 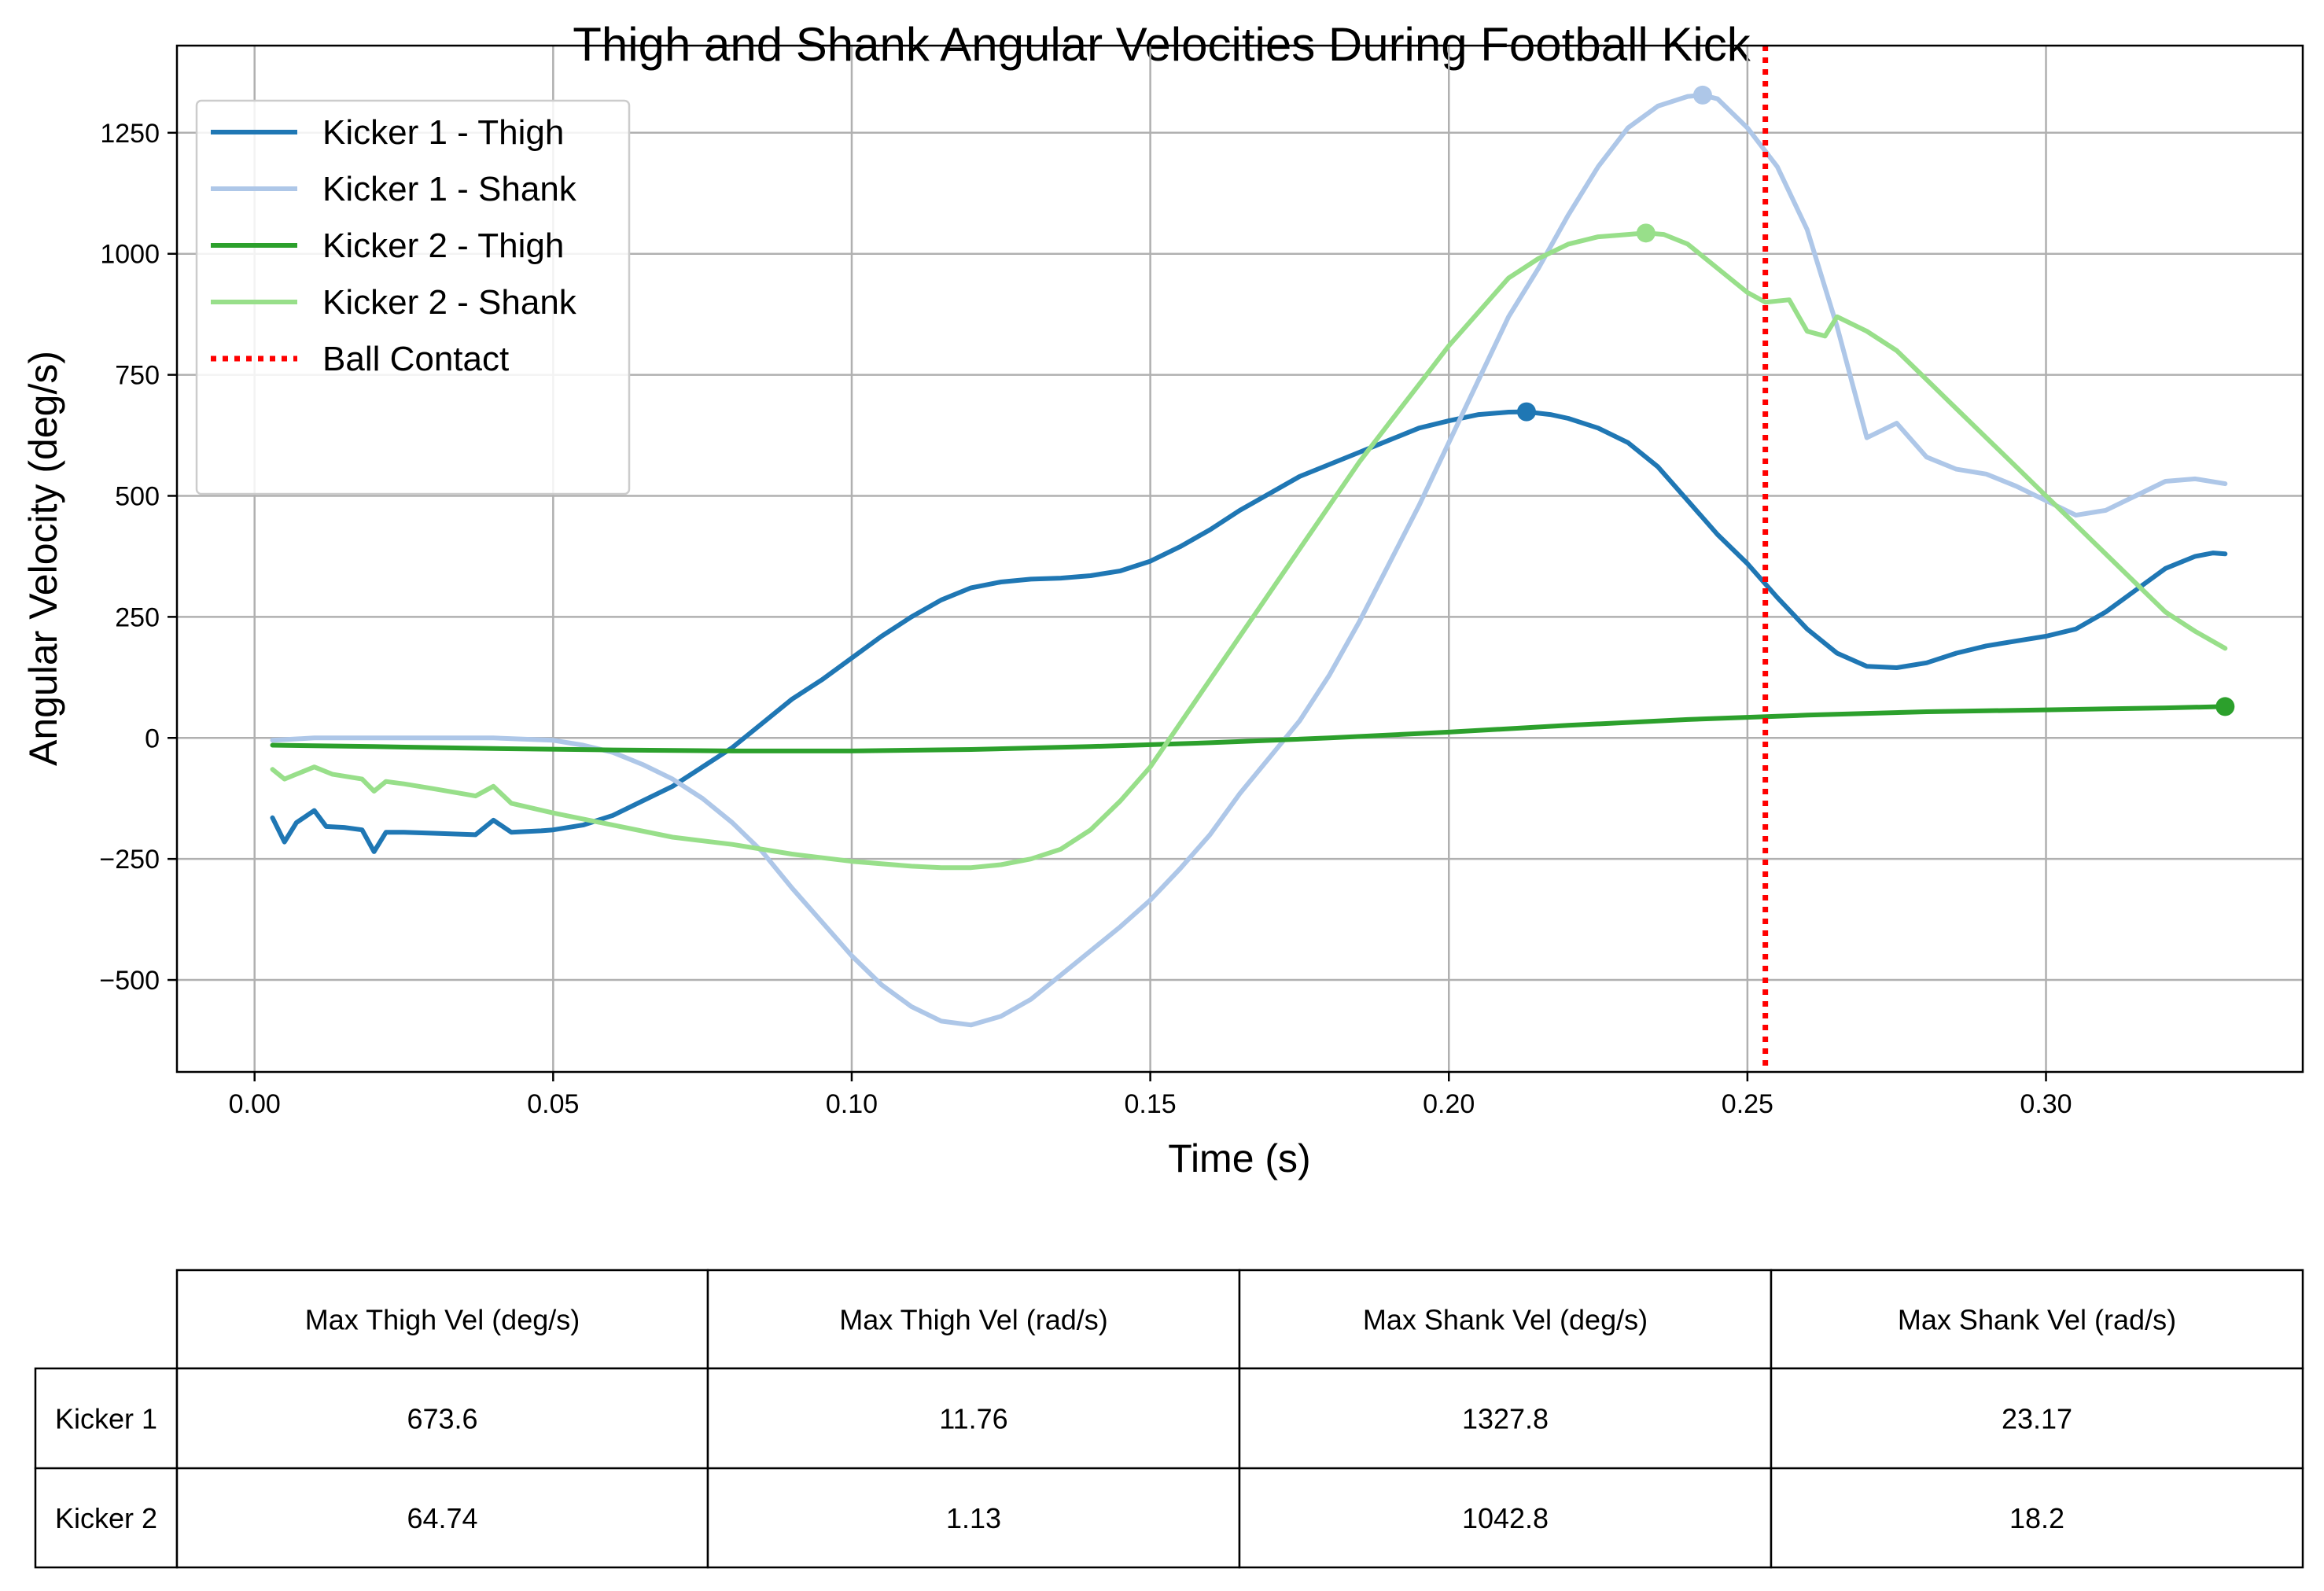 I want to click on y-tick-label: 1000, so click(x=130, y=255).